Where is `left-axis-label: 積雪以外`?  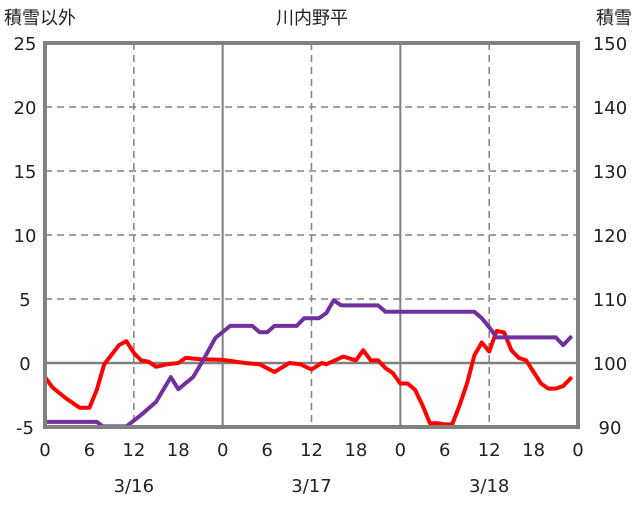 left-axis-label: 積雪以外 is located at coordinates (40, 18).